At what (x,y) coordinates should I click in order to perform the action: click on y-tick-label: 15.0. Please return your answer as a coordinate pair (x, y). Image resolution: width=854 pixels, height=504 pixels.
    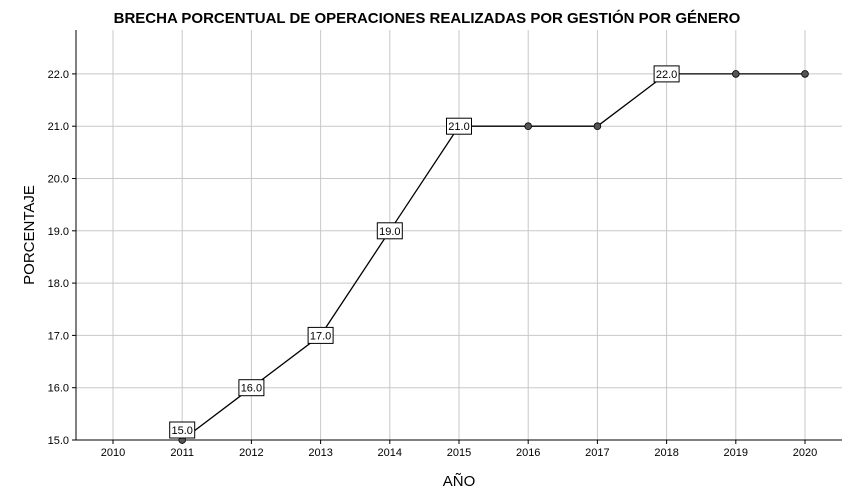
    Looking at the image, I should click on (58, 441).